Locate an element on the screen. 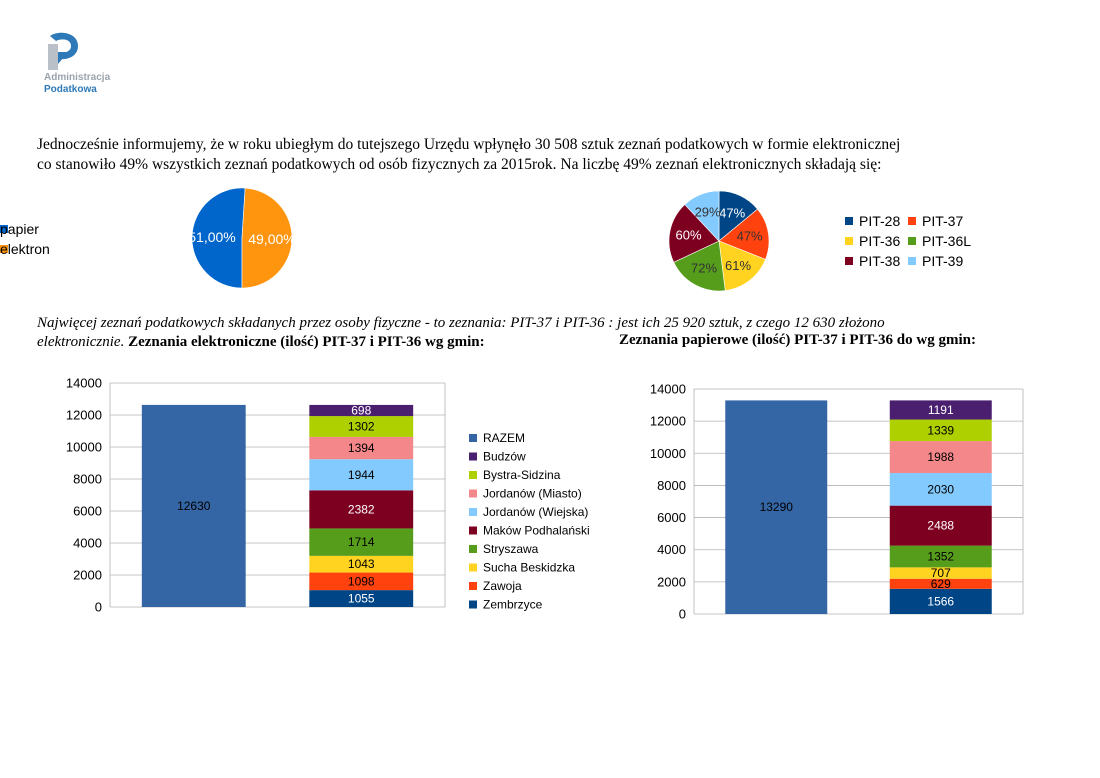 Image resolution: width=1100 pixels, height=778 pixels. bar-segment-label-electronic-2: 1043 is located at coordinates (361, 564).